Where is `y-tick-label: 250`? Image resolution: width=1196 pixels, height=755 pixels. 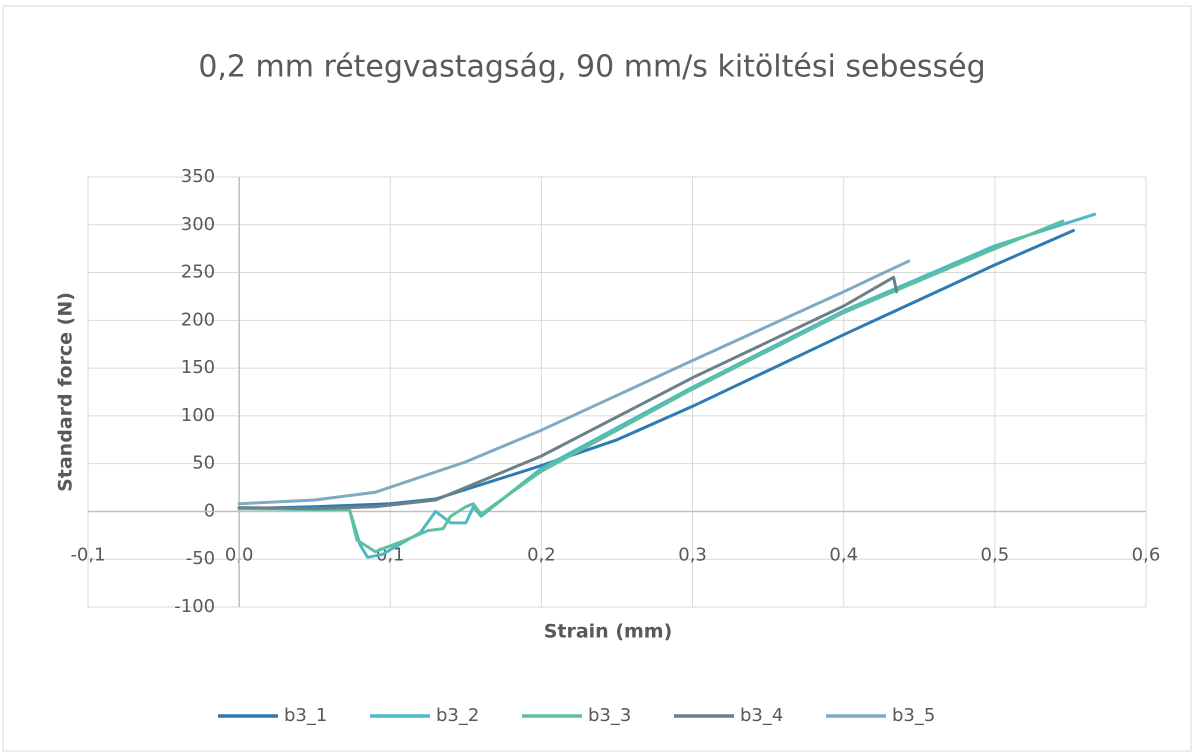 y-tick-label: 250 is located at coordinates (198, 272).